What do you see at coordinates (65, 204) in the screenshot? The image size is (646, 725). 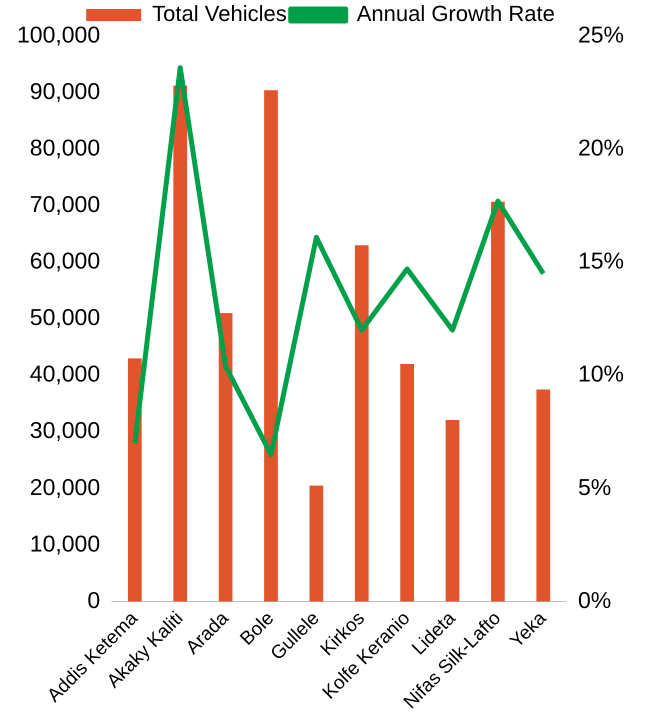 I see `y-tick-label: 70,000` at bounding box center [65, 204].